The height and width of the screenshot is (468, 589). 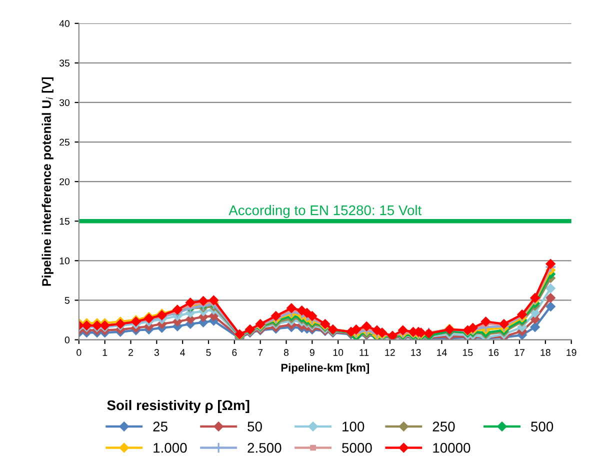 I want to click on y-tick-label: 30, so click(x=64, y=102).